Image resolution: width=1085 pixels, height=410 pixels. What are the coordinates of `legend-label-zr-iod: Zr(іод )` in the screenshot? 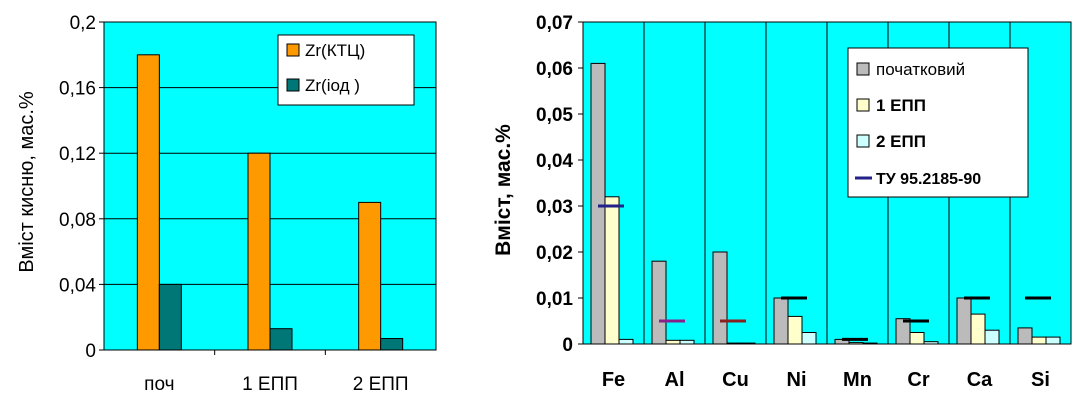 It's located at (332, 85).